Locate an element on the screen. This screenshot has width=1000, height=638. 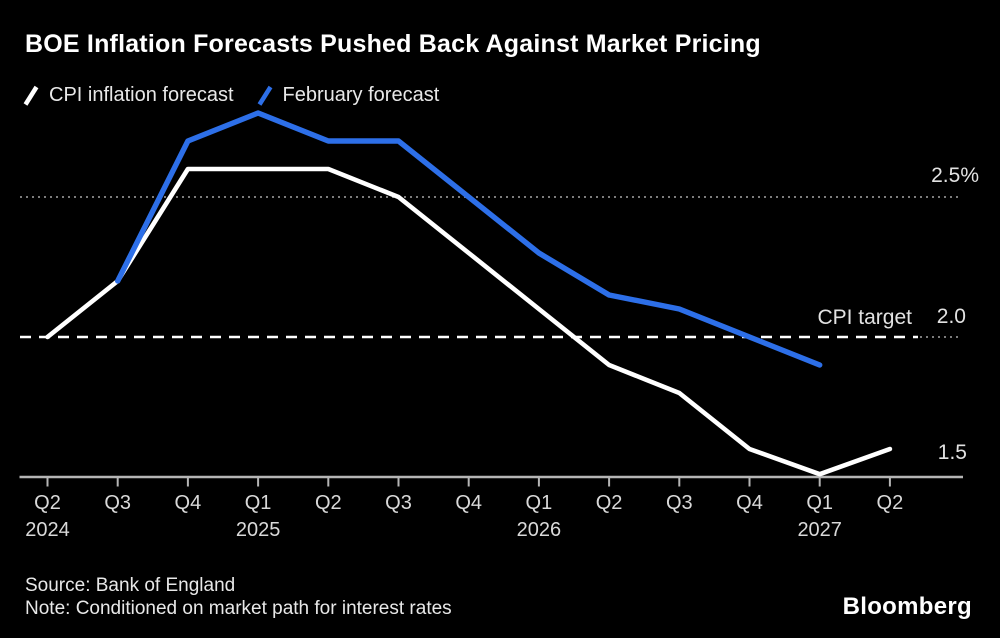
y-axis-label-2-0: 2.0 is located at coordinates (951, 316).